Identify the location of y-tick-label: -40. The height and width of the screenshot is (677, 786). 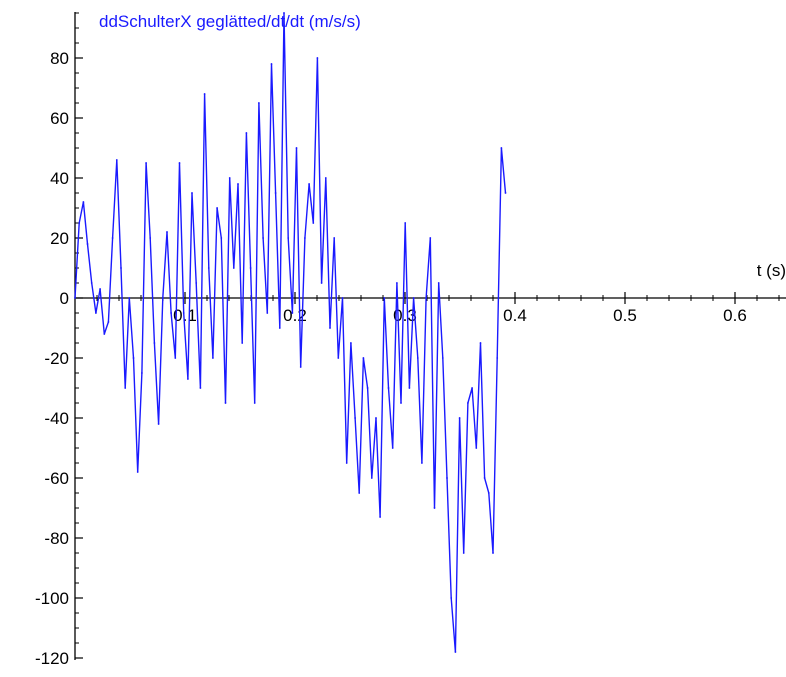
(56, 418).